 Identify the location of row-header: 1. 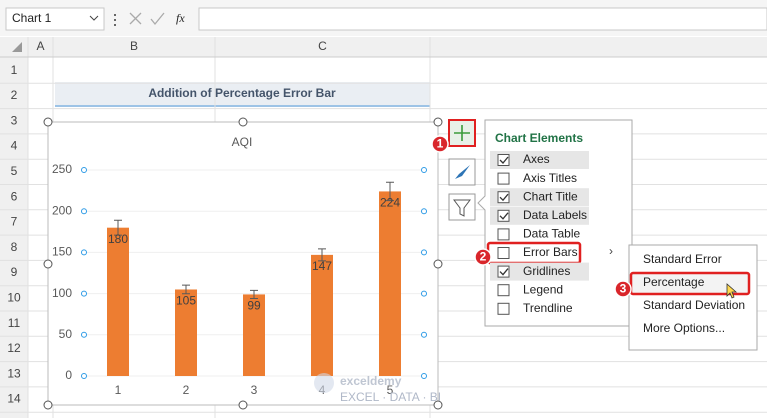
(14, 70).